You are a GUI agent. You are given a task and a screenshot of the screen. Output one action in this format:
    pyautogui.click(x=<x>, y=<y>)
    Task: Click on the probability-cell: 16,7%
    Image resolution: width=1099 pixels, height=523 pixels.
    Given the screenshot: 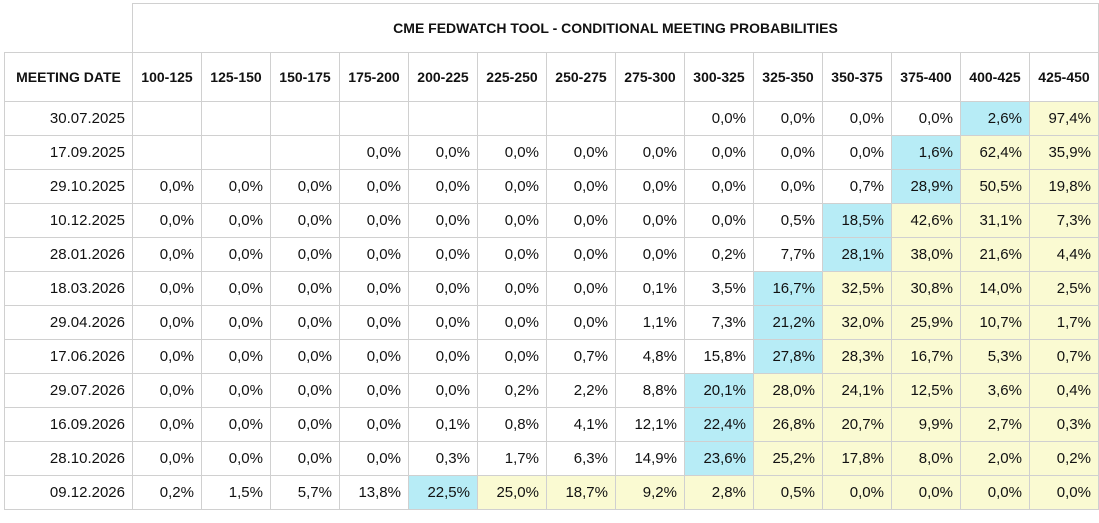 What is the action you would take?
    pyautogui.click(x=788, y=288)
    